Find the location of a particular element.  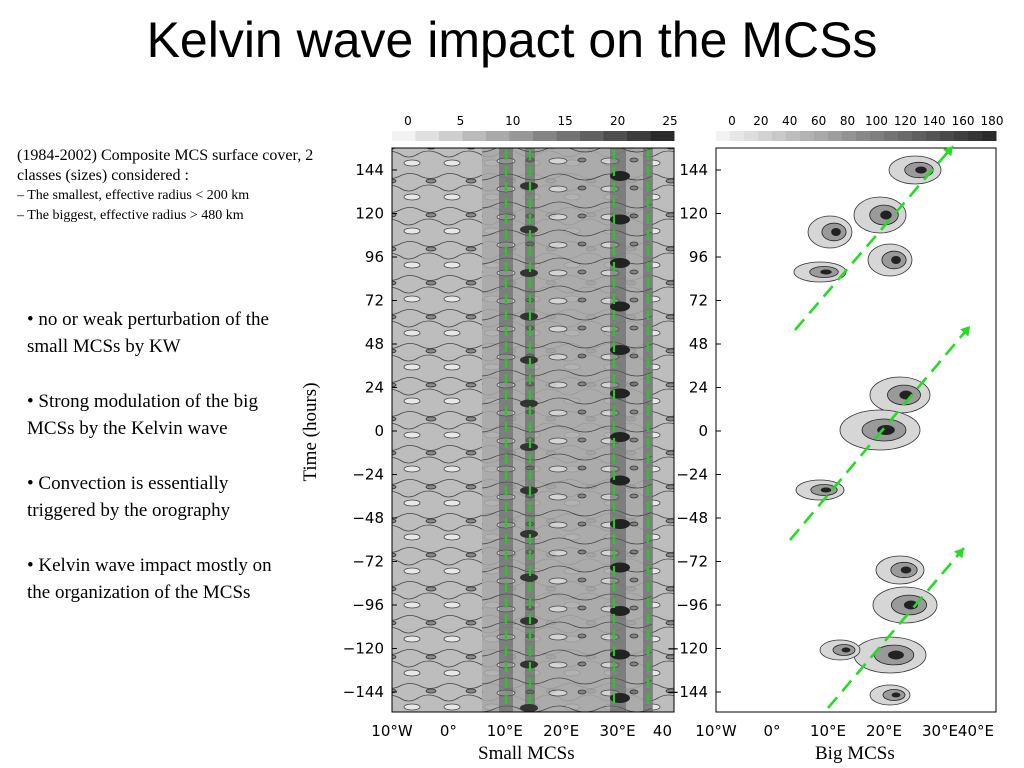

x-tick-label-left: 10°E is located at coordinates (505, 731).